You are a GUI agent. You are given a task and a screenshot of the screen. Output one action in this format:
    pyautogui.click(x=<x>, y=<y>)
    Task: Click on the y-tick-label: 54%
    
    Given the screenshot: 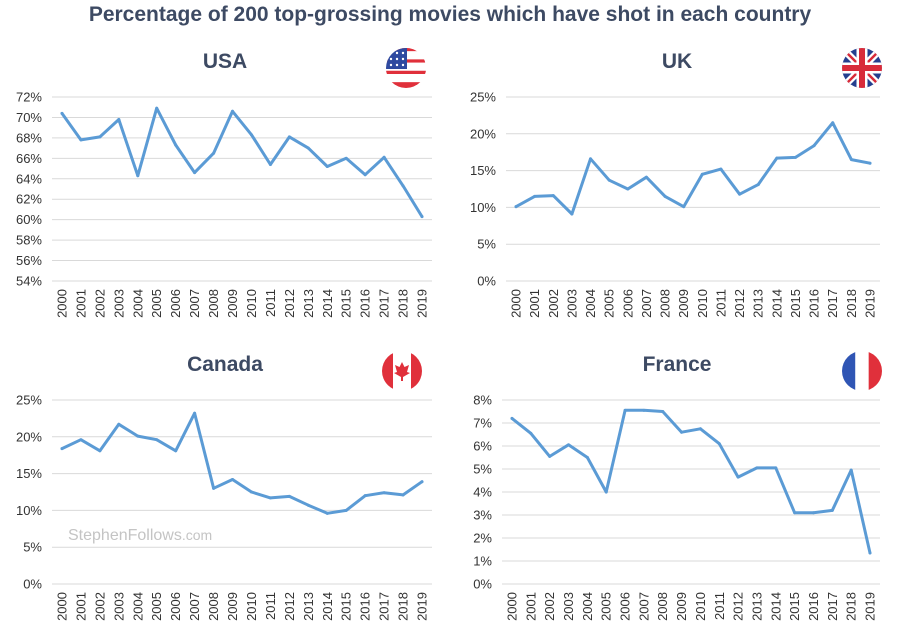 What is the action you would take?
    pyautogui.click(x=29, y=281)
    